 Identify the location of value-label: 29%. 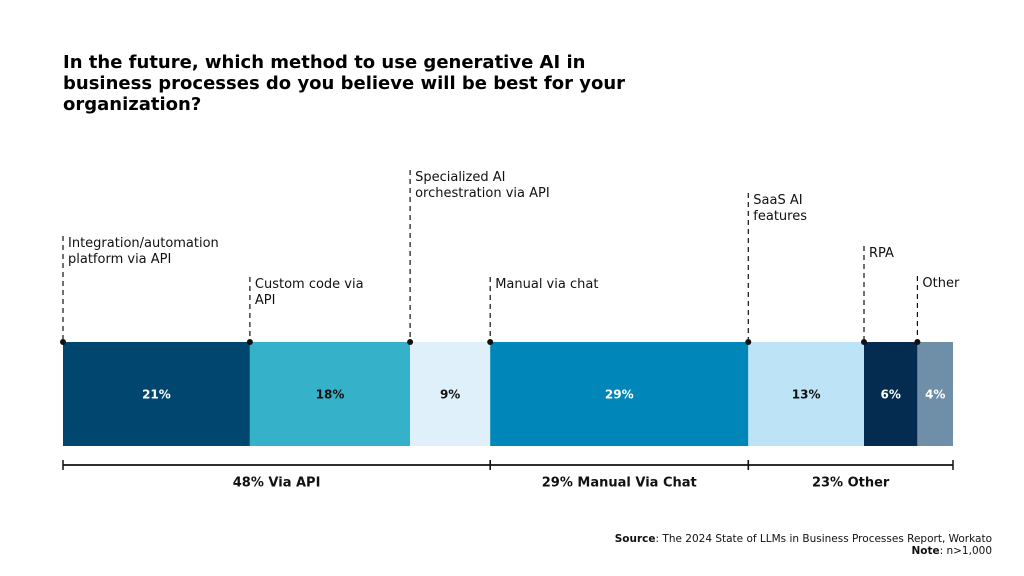
(619, 395).